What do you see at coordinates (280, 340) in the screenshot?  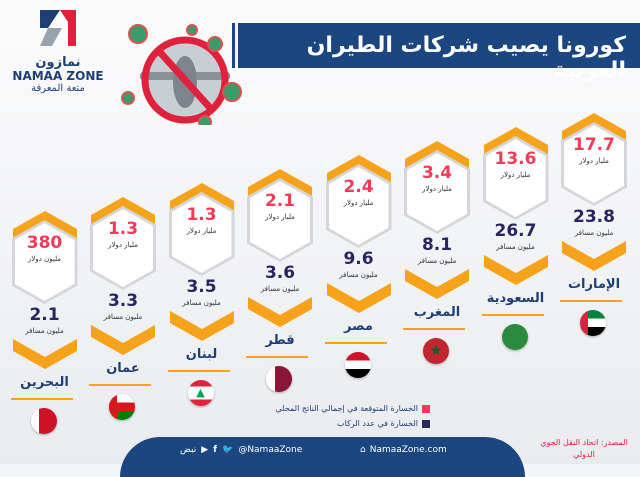 I see `country-name: قطر` at bounding box center [280, 340].